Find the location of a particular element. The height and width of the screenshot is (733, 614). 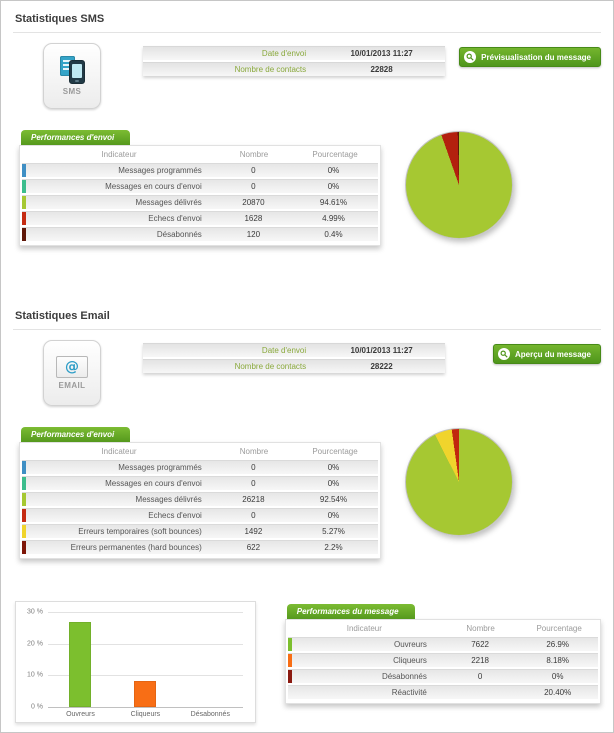

email-info-row-date: Date d'envoi 10/01/2013 11:27 is located at coordinates (294, 350).